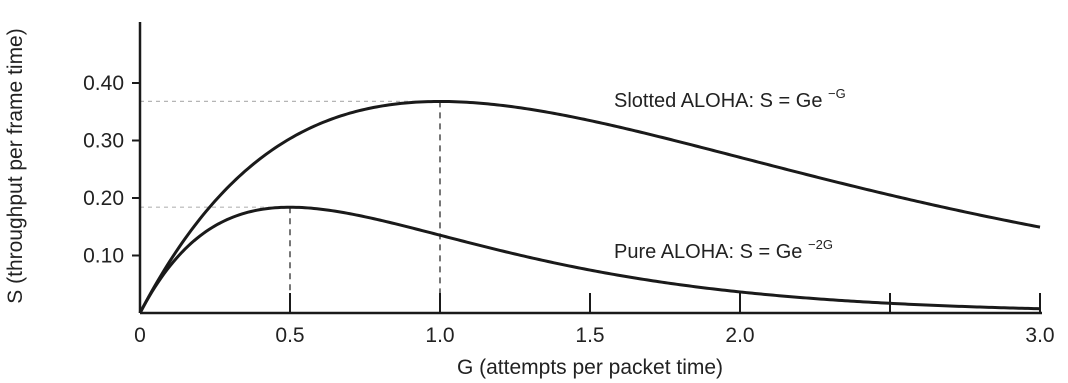 The image size is (1068, 383). I want to click on y-tick-label: 0.10, so click(103, 256).